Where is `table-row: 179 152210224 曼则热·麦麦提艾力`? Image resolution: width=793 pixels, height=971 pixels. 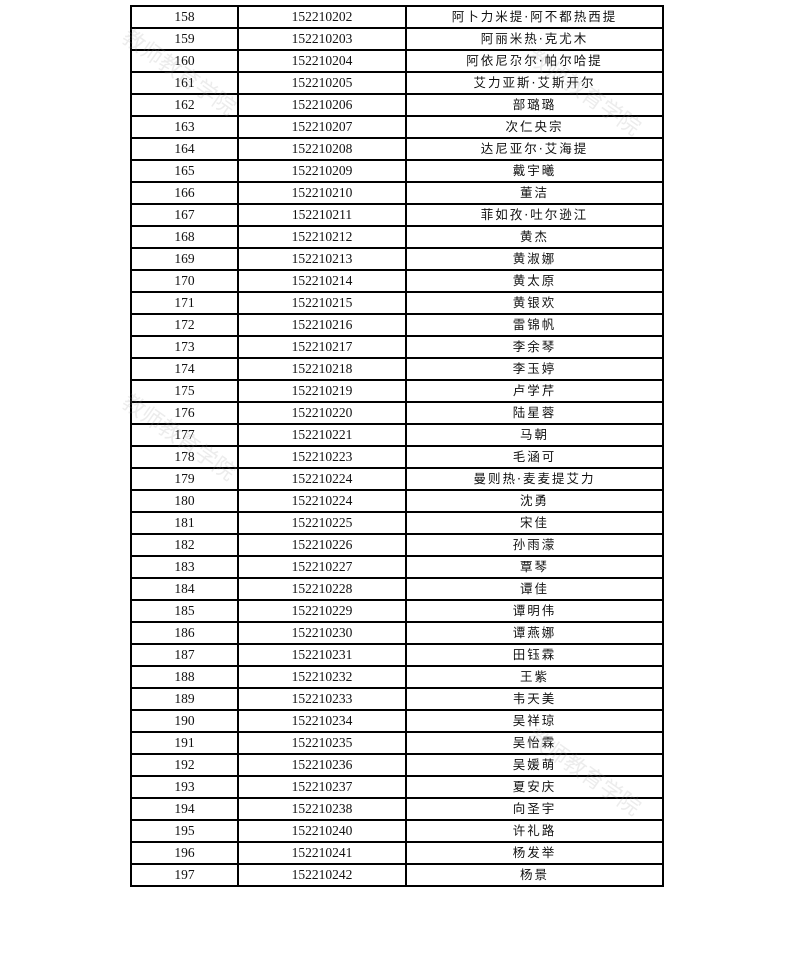 table-row: 179 152210224 曼则热·麦麦提艾力 is located at coordinates (397, 479).